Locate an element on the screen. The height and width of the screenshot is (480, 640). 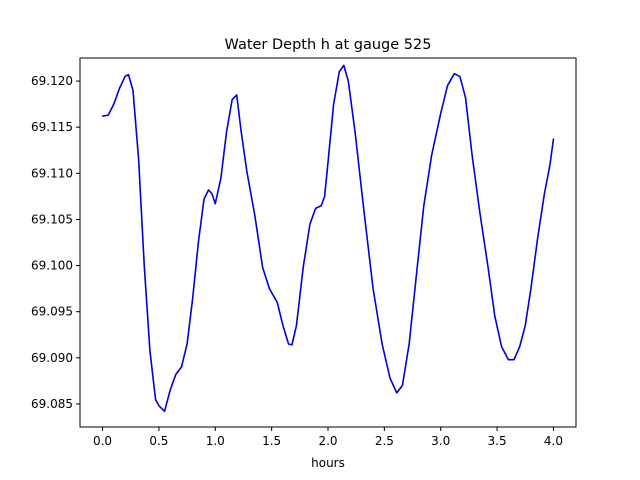
x-tick-label: 1.5 is located at coordinates (271, 441).